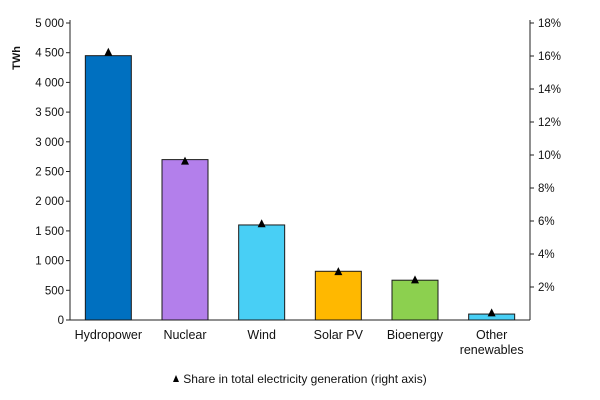  I want to click on x-tick-label: Wind, so click(261, 335).